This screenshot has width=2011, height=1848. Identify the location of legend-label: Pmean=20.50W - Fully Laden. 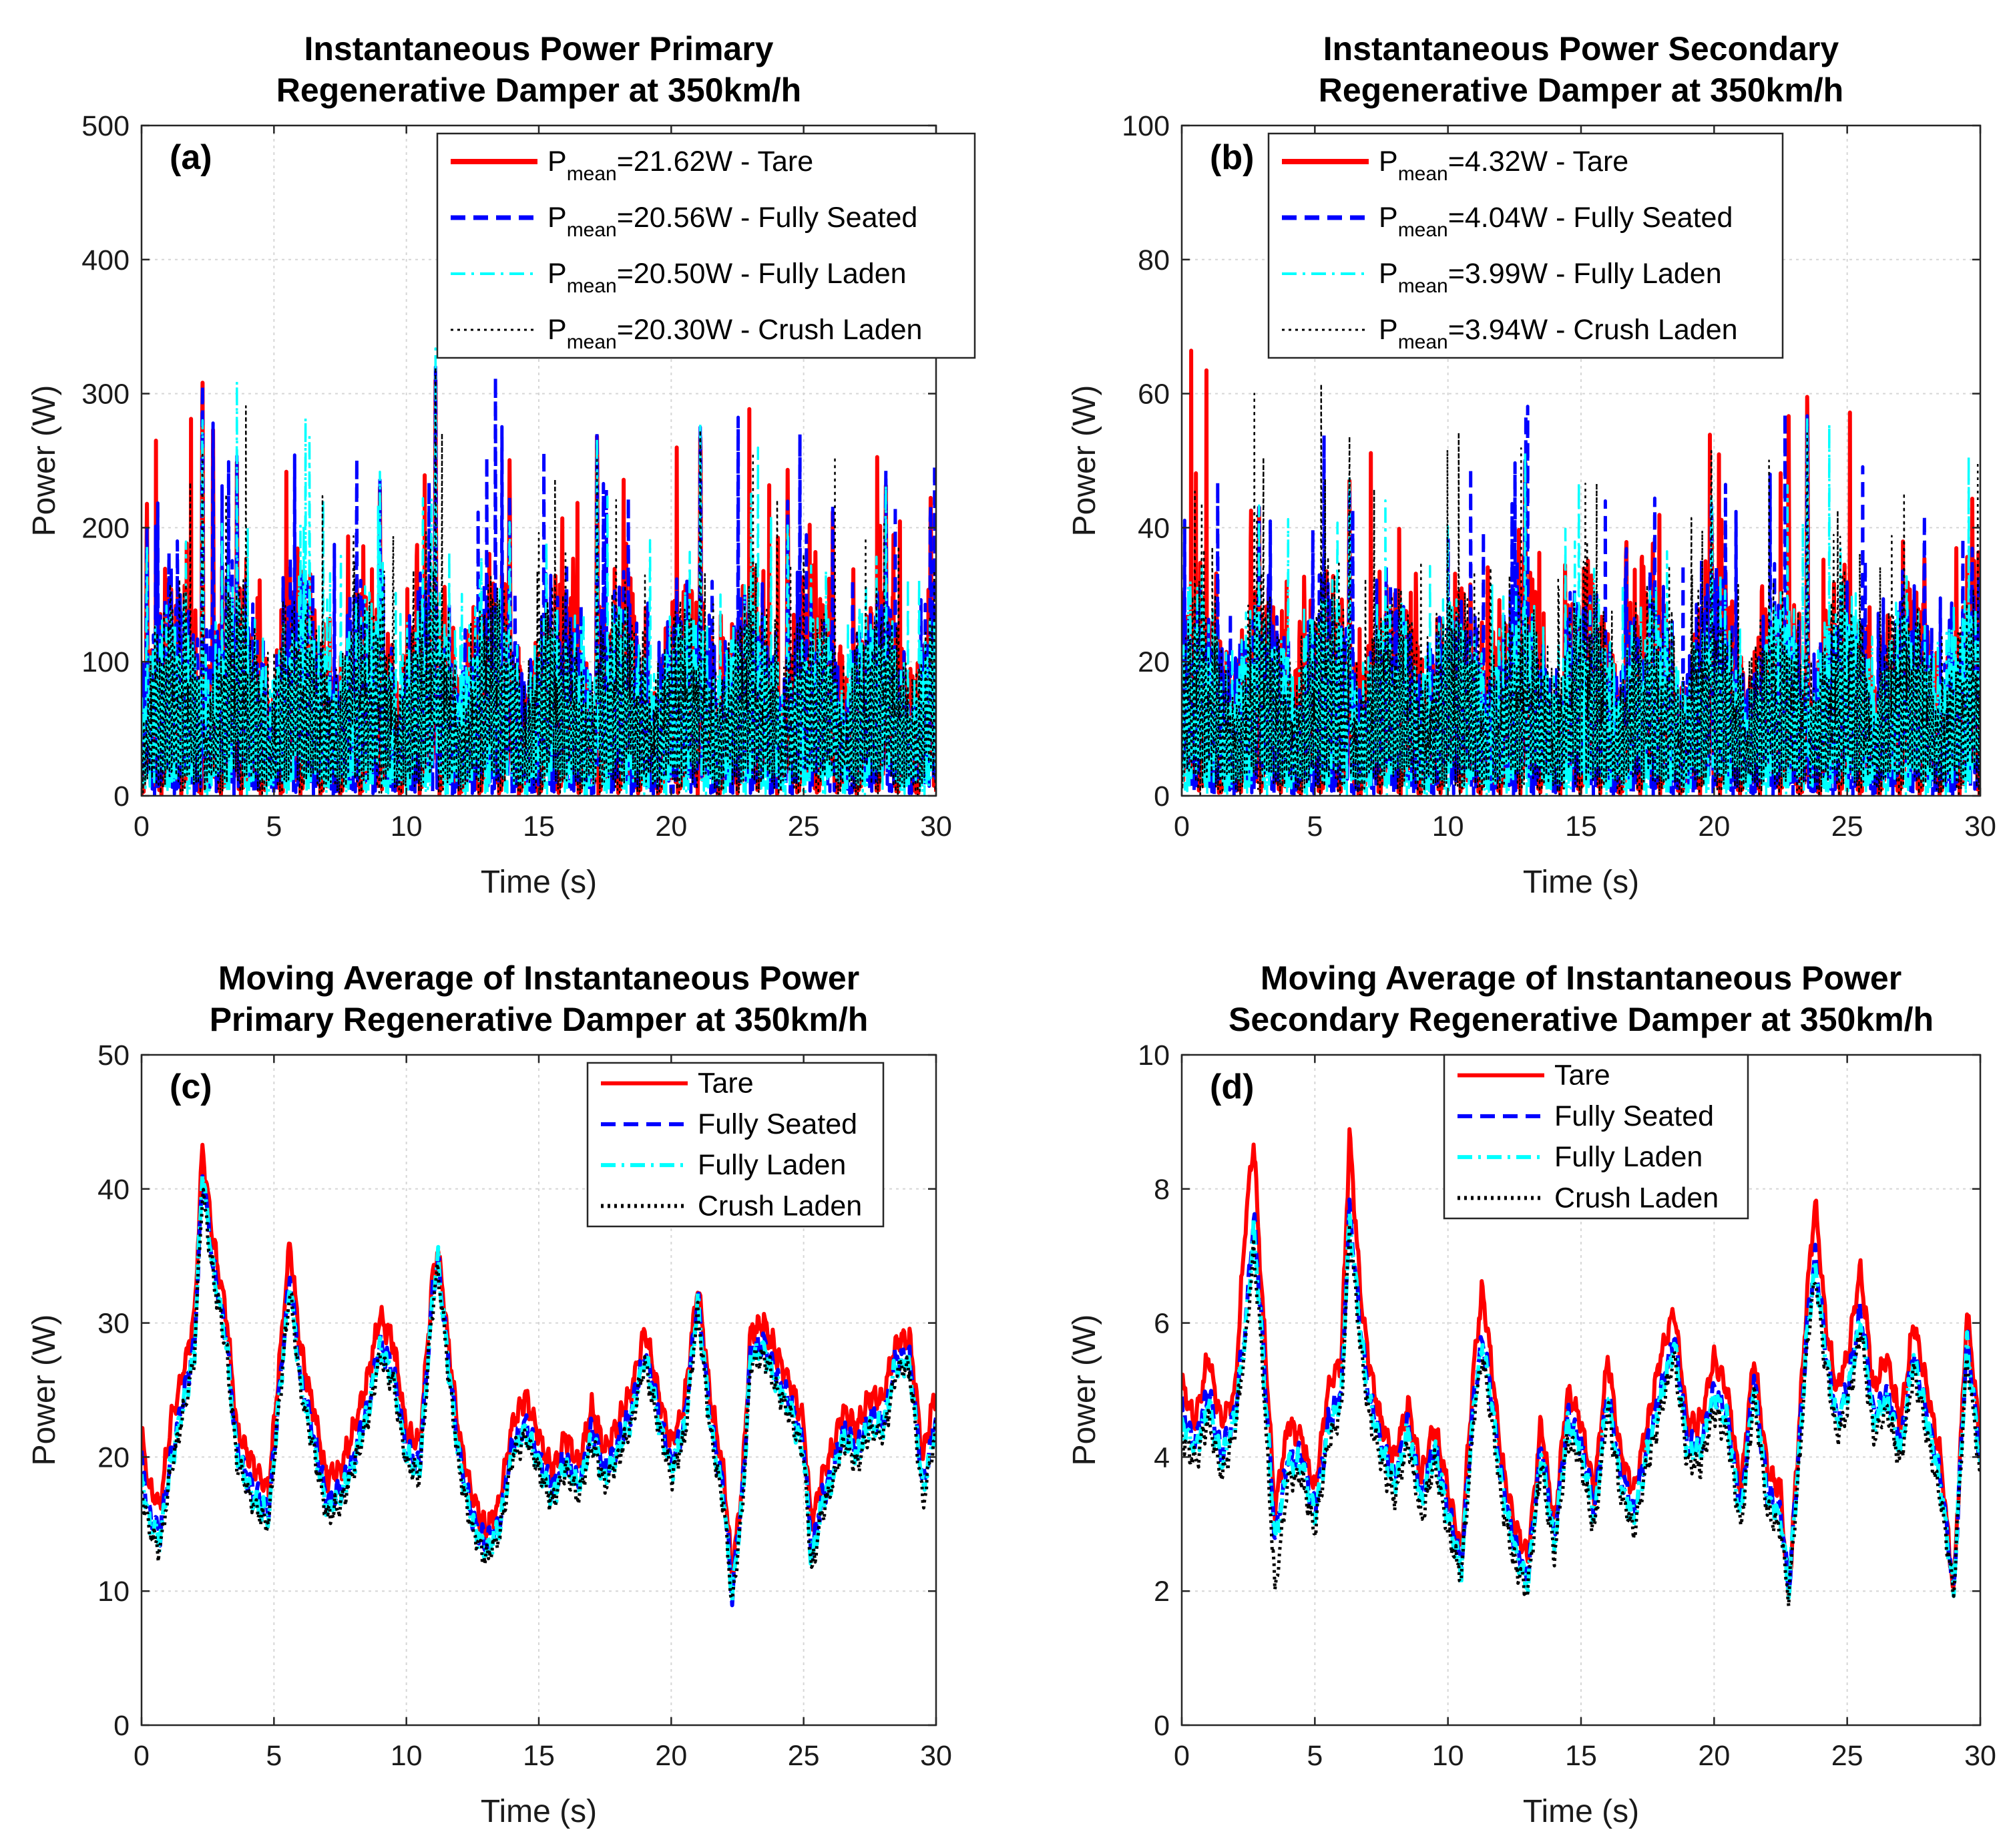
(727, 277).